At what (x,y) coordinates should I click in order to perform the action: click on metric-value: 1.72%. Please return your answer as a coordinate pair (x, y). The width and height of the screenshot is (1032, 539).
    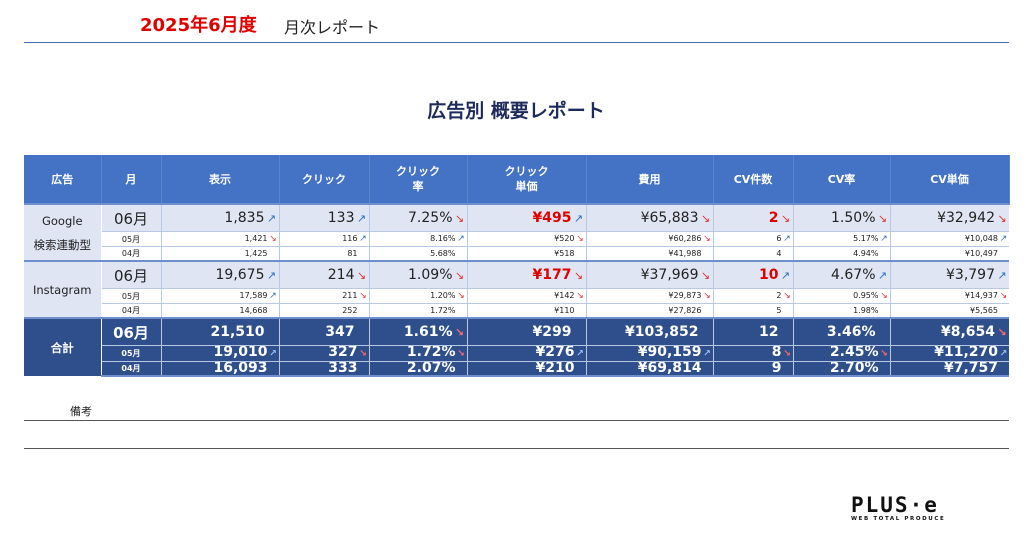
    Looking at the image, I should click on (431, 352).